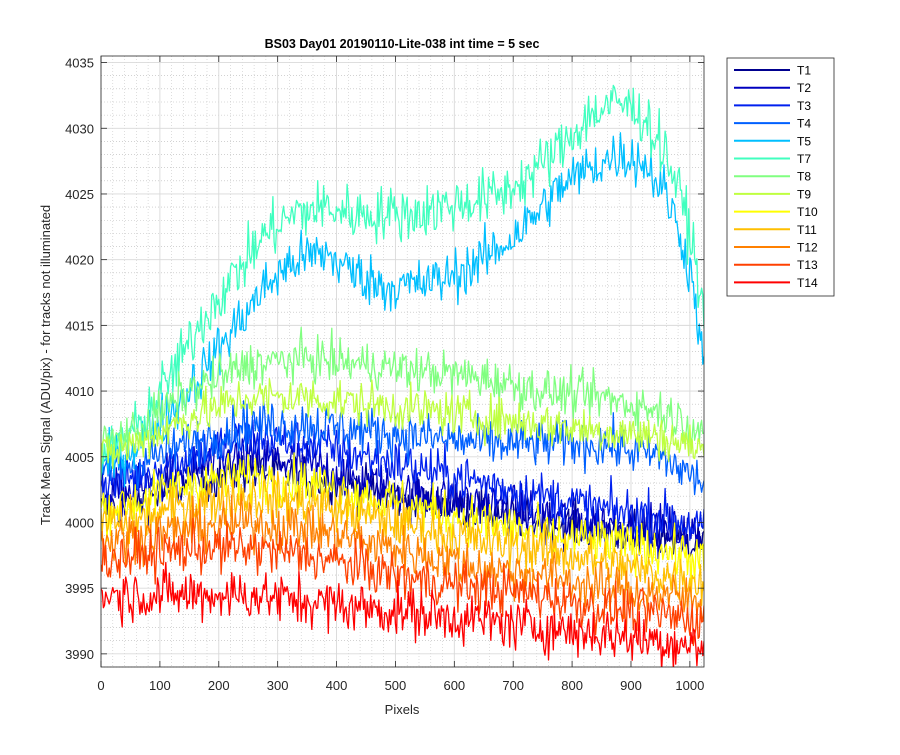 This screenshot has width=900, height=755. Describe the element at coordinates (513, 685) in the screenshot. I see `x-tick-label: 700` at that location.